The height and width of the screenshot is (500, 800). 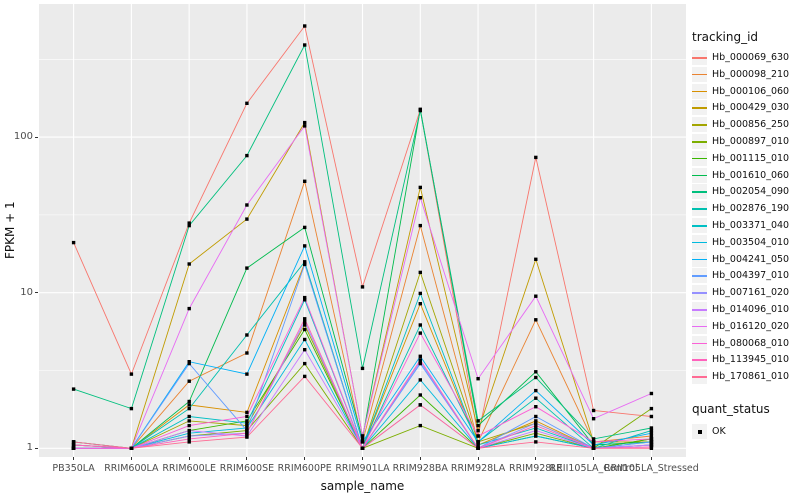 I want to click on legend-label: Hb_016120_020, so click(x=751, y=326).